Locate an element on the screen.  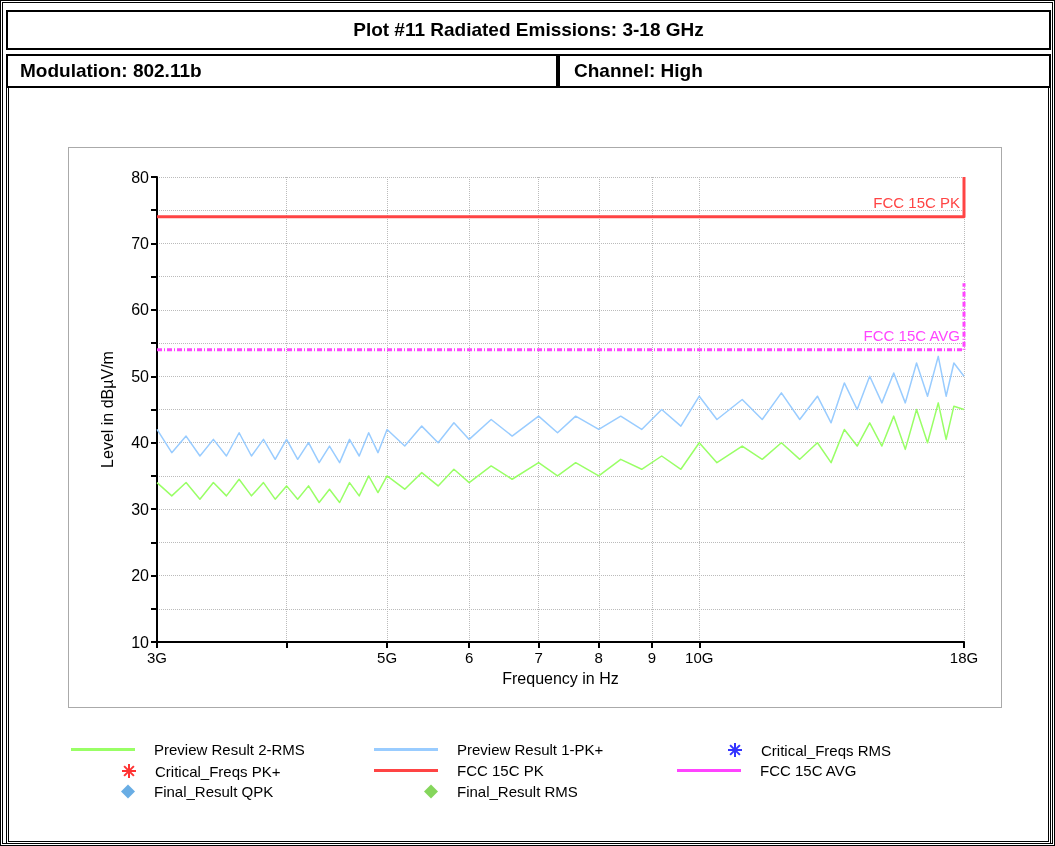
x-tick-label: 8 is located at coordinates (598, 657).